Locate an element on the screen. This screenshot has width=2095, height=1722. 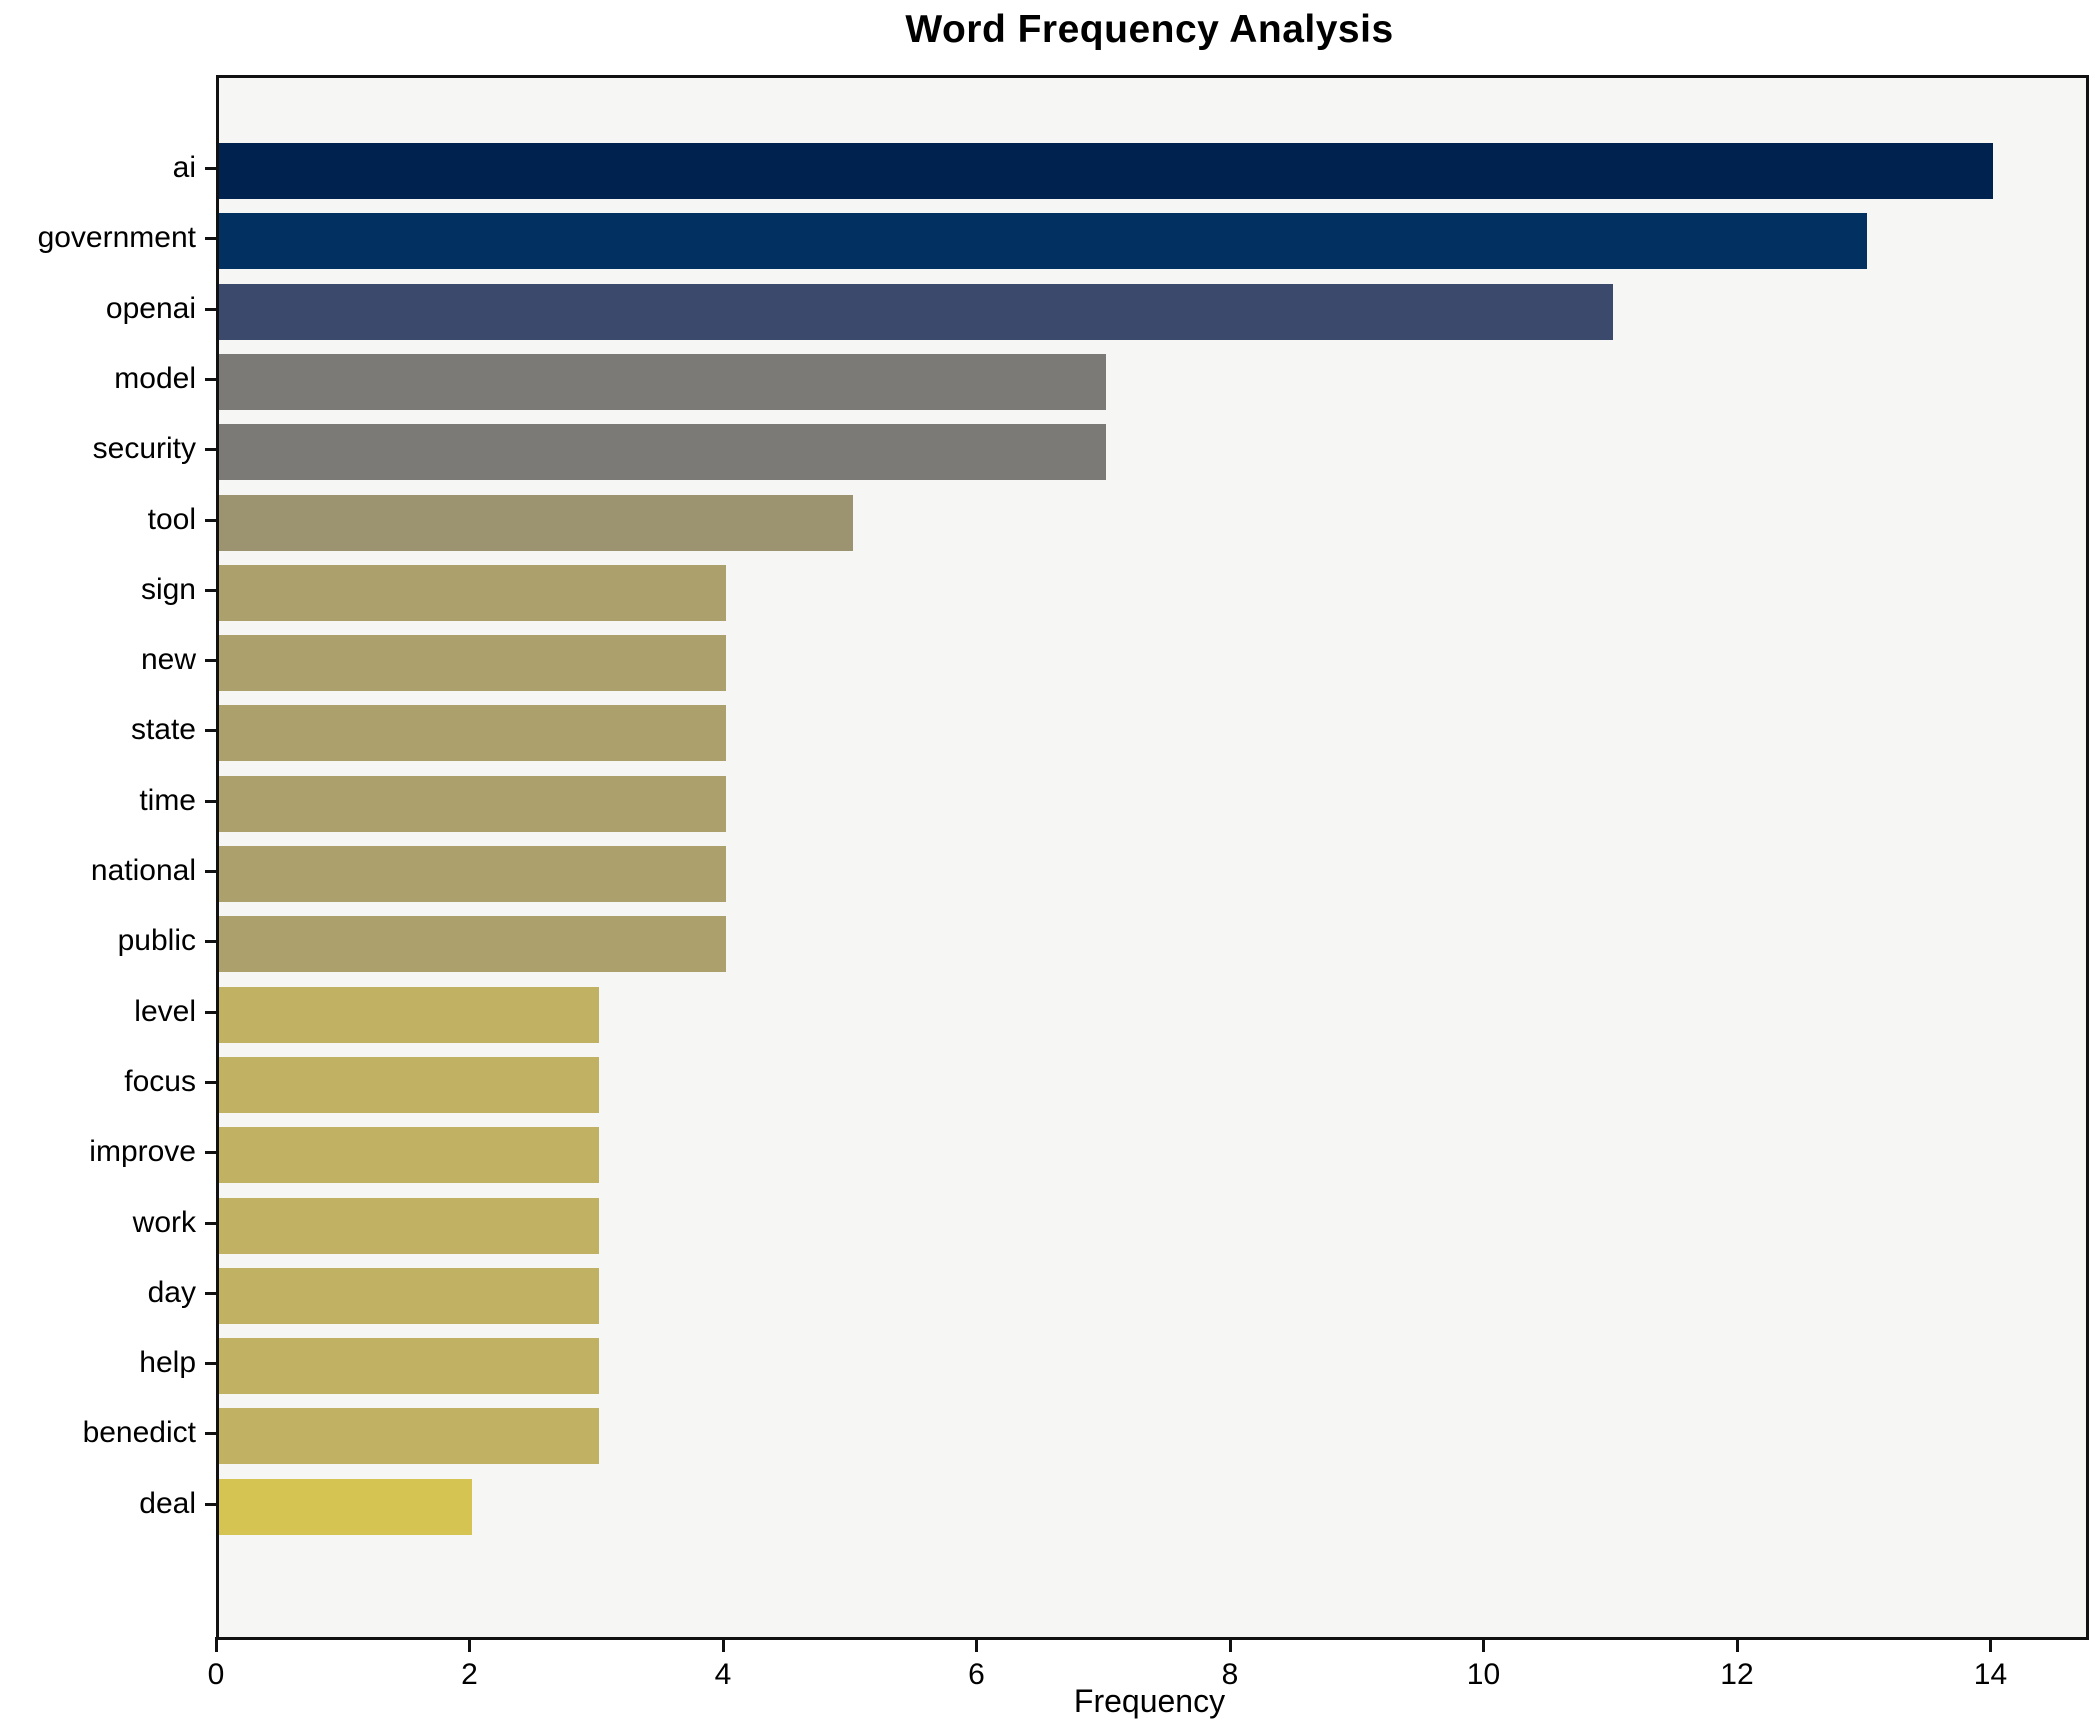
bar-new is located at coordinates (472, 663).